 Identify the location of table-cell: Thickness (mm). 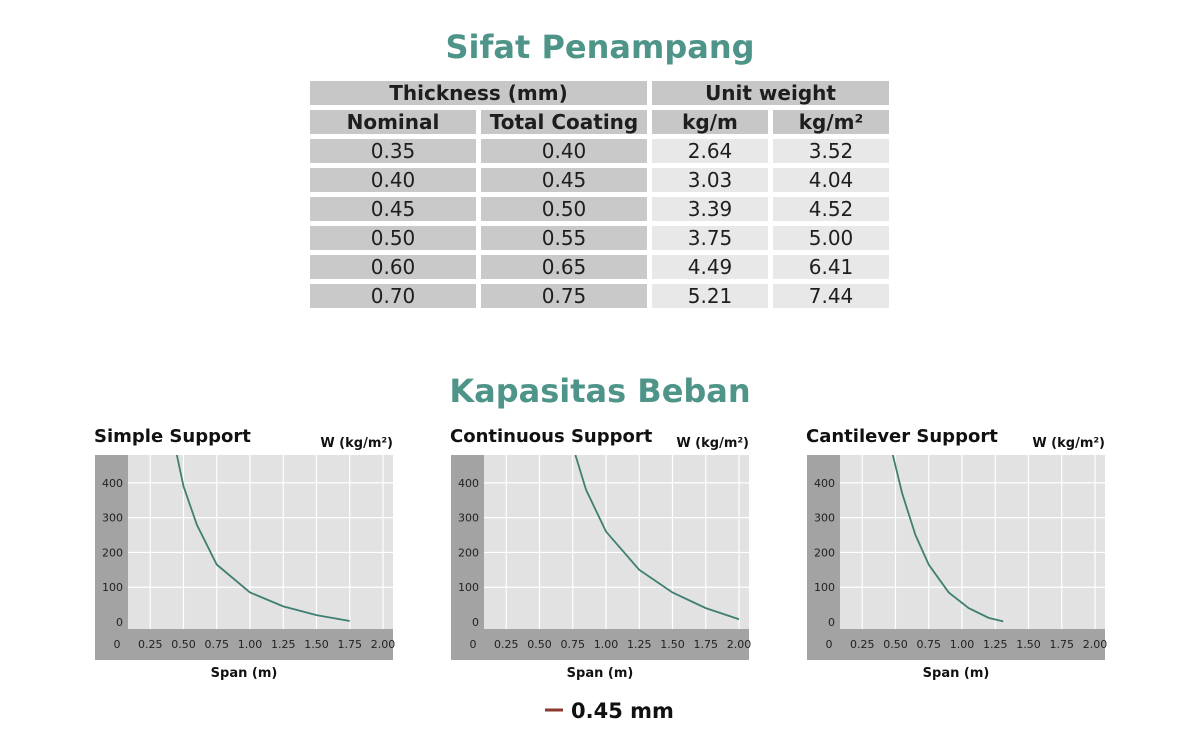
(478, 93).